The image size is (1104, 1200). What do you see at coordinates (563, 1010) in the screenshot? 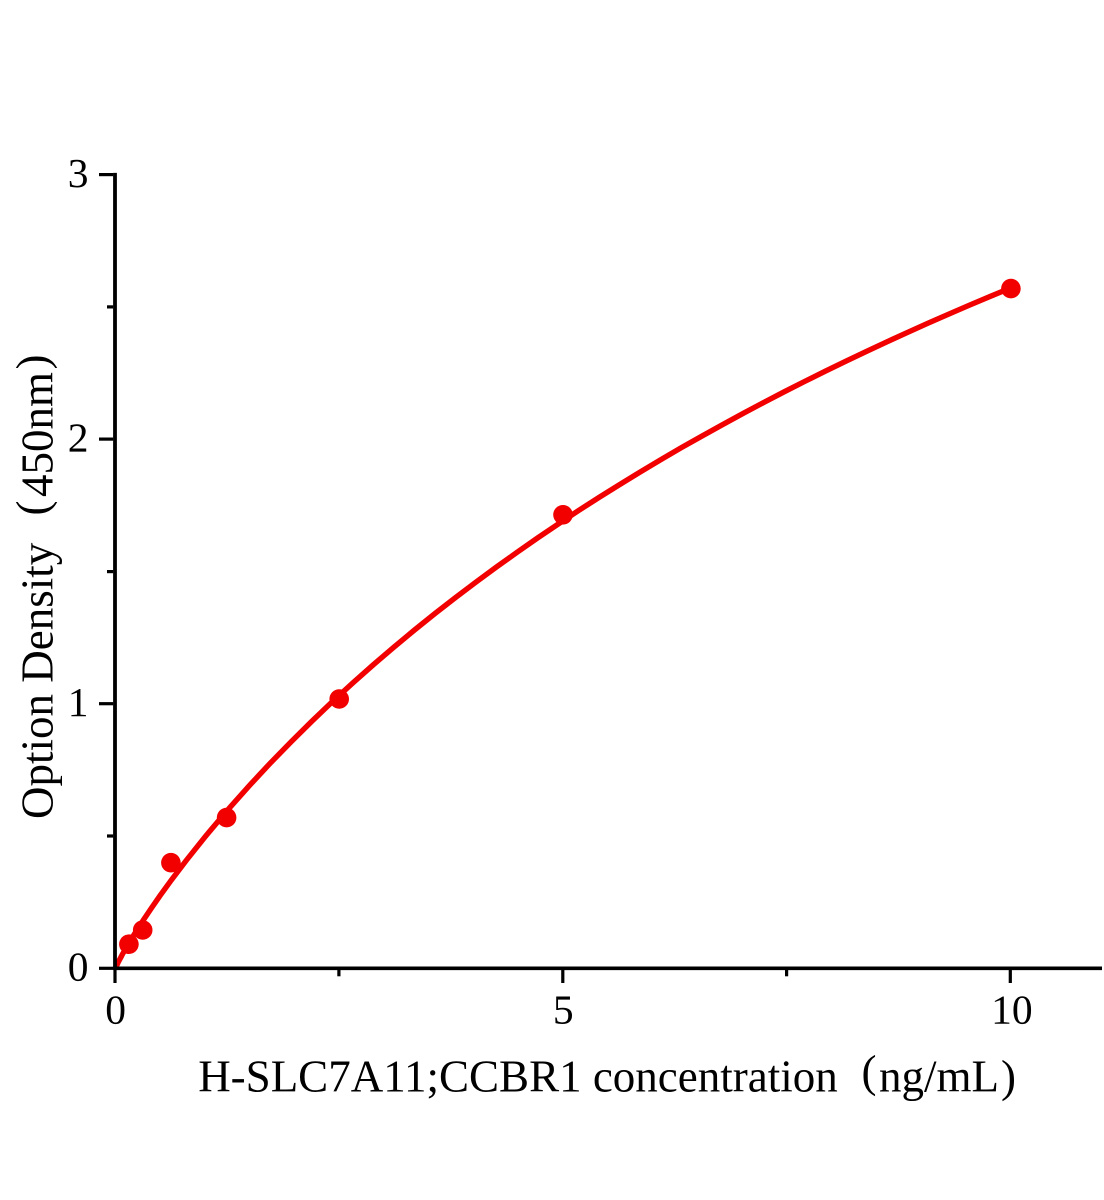
I see `svg-text: 5` at bounding box center [563, 1010].